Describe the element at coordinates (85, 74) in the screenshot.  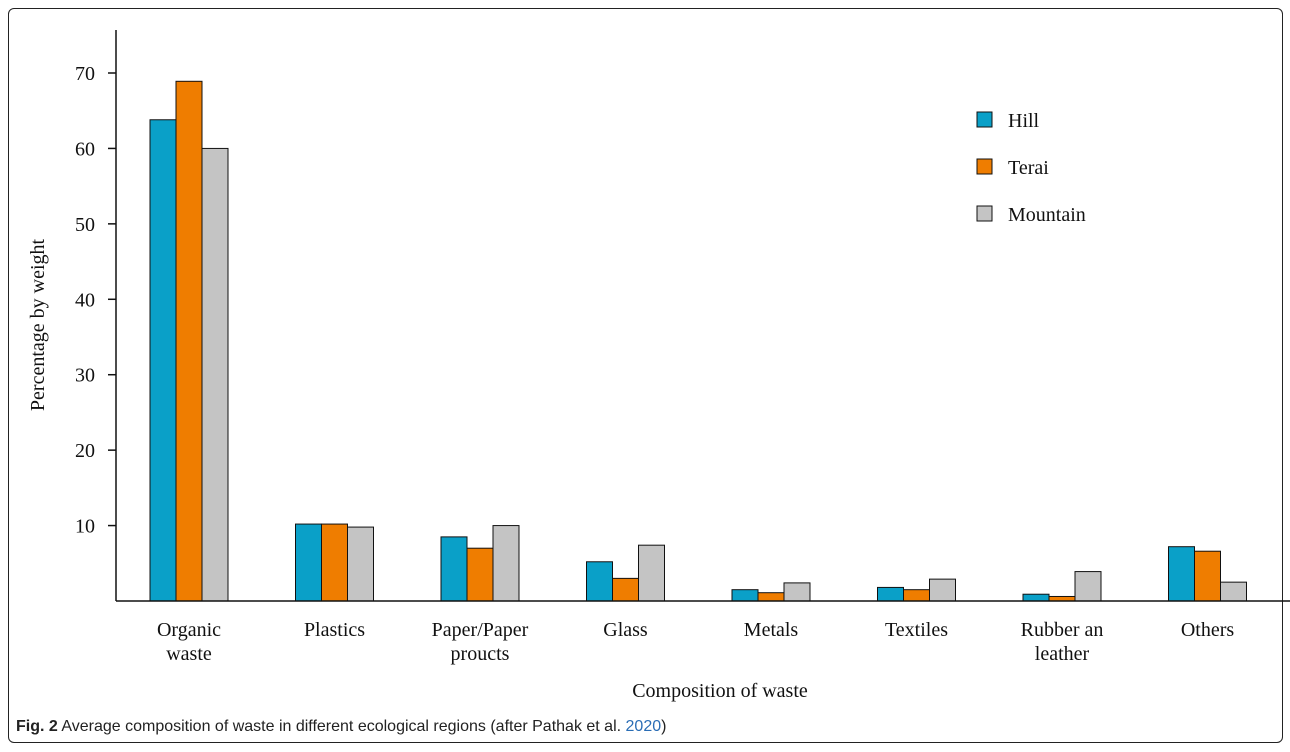
I see `y-tick-label: 70` at that location.